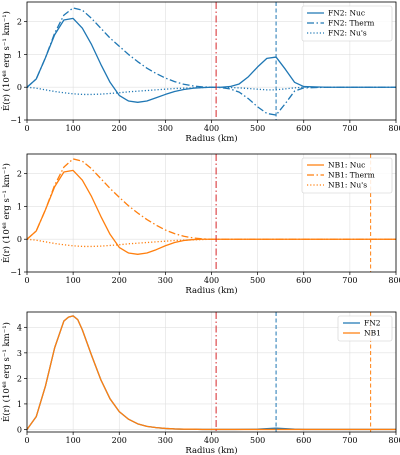 This screenshot has height=455, width=400. Describe the element at coordinates (372, 323) in the screenshot. I see `legend-label: FN2` at that location.